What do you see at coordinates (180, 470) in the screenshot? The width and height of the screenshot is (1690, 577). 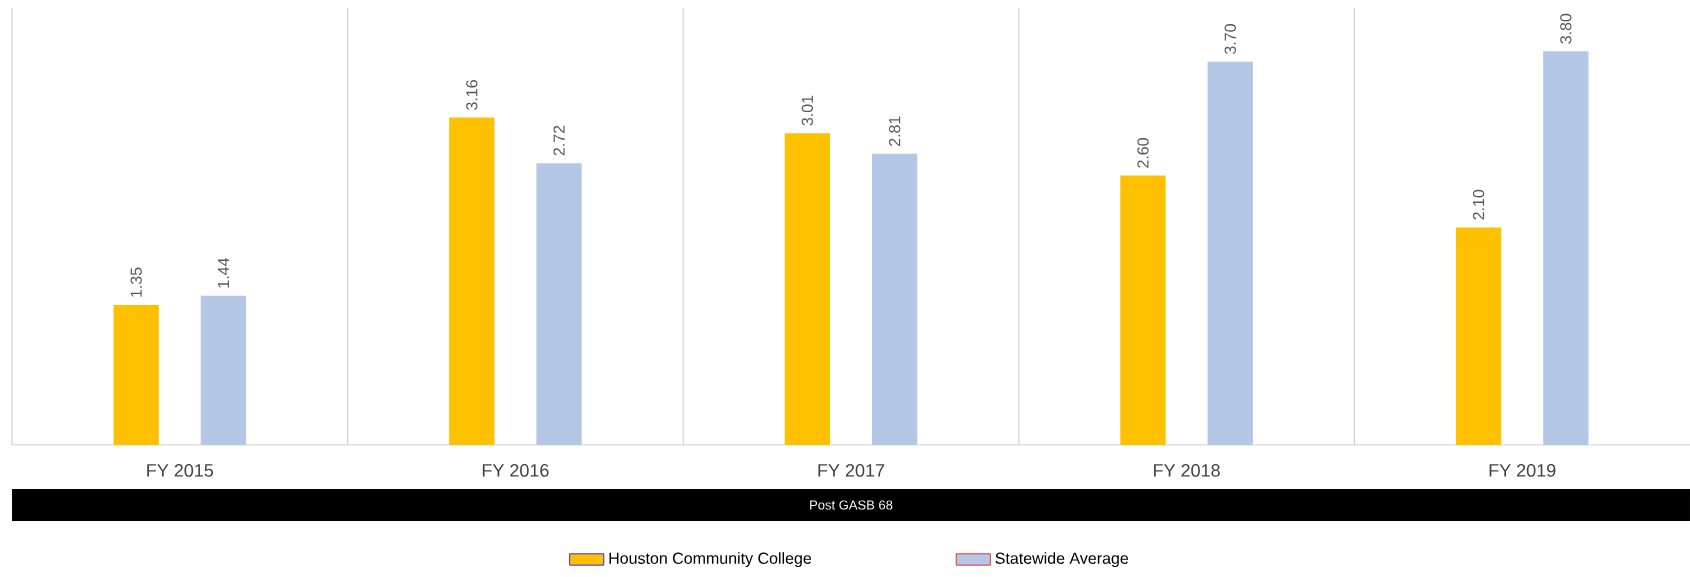 I see `x-tick-label: FY 2015` at bounding box center [180, 470].